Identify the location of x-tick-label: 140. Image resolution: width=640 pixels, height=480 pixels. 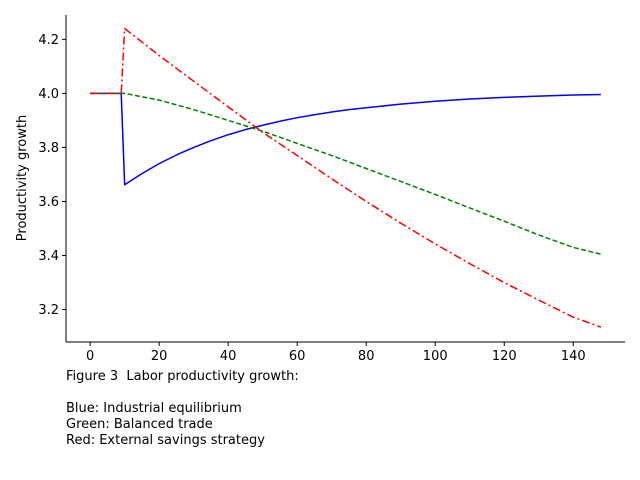
(573, 356).